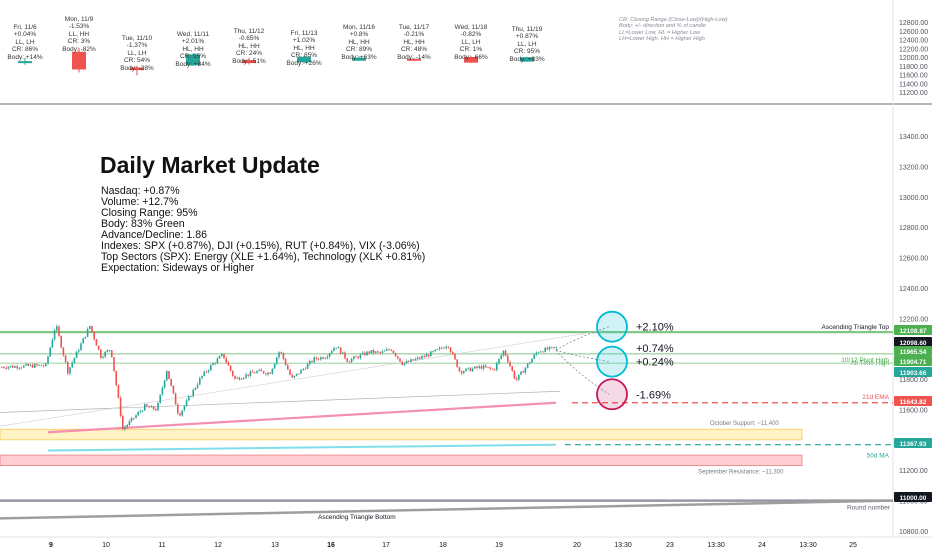 This screenshot has width=932, height=550. Describe the element at coordinates (193, 34) in the screenshot. I see `card-day: Wed, 11/11` at that location.